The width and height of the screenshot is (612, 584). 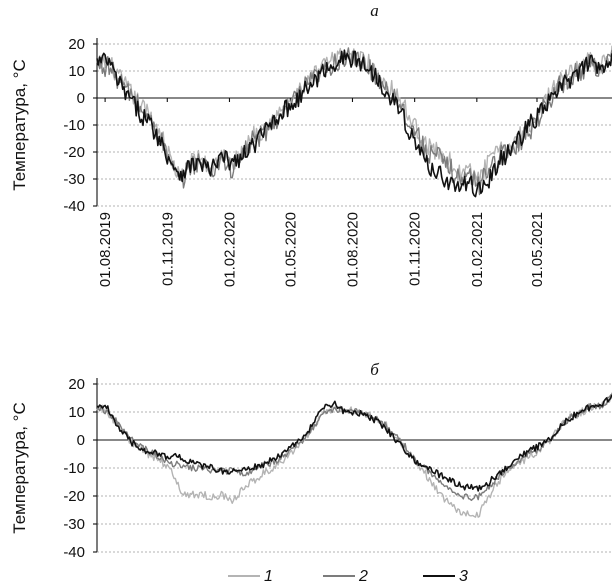 I want to click on x-tick-label: 01.11.2020, so click(x=415, y=249).